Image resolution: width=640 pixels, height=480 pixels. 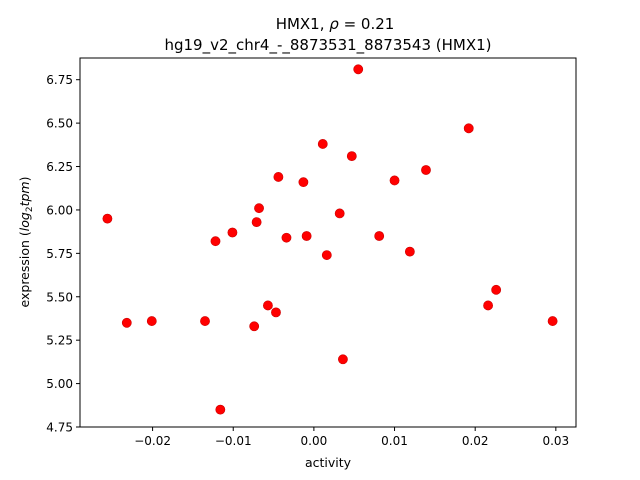 I want to click on y-tick-label: 5.50, so click(x=59, y=297).